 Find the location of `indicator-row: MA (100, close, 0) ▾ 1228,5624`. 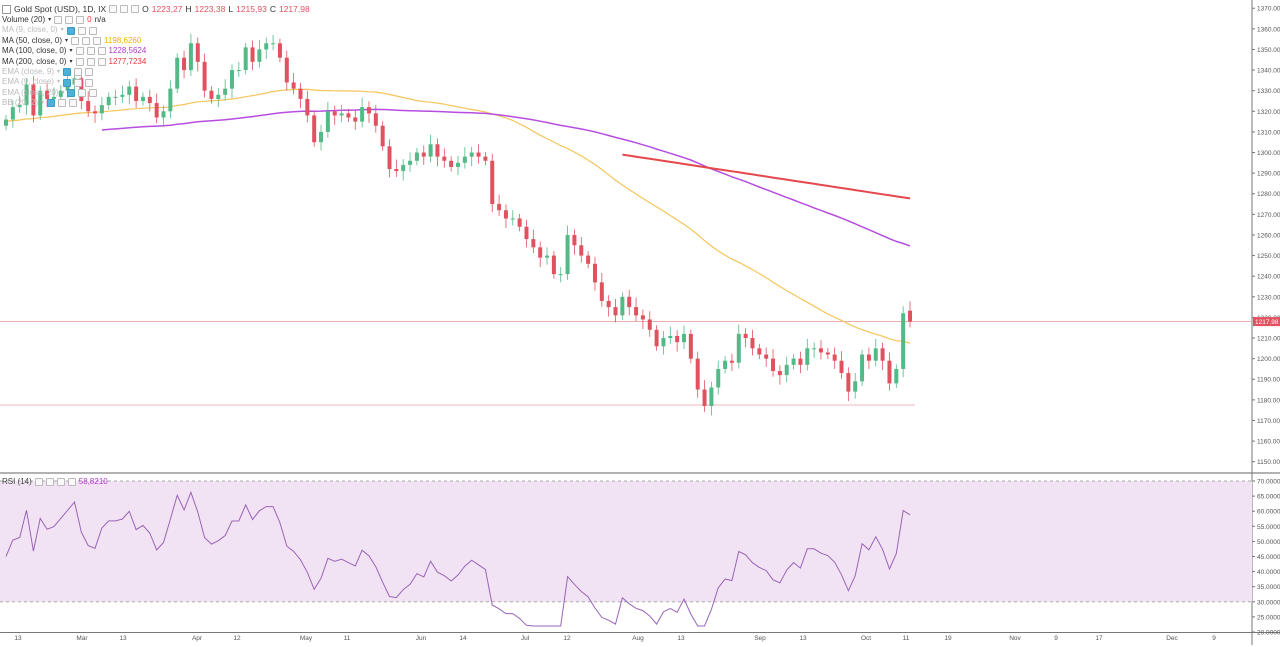

indicator-row: MA (100, close, 0) ▾ 1228,5624 is located at coordinates (156, 51).